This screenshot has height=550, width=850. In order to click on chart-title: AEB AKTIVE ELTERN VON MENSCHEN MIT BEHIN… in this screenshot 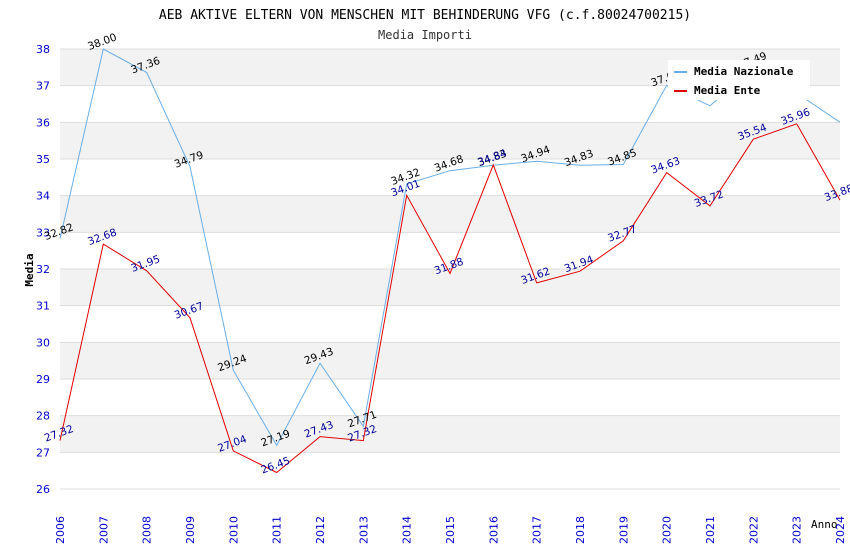, I will do `click(425, 15)`.